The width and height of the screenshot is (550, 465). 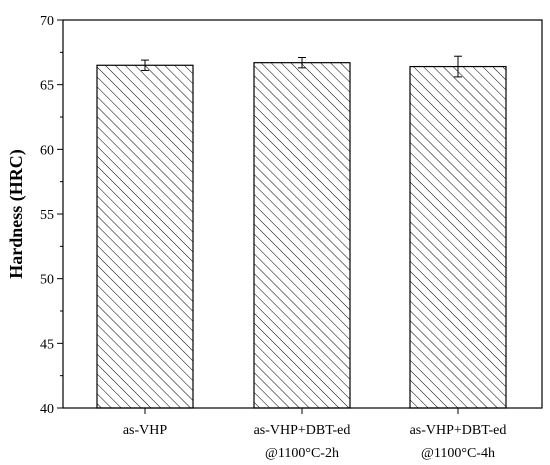 I want to click on y-tick-label: 55, so click(x=47, y=215).